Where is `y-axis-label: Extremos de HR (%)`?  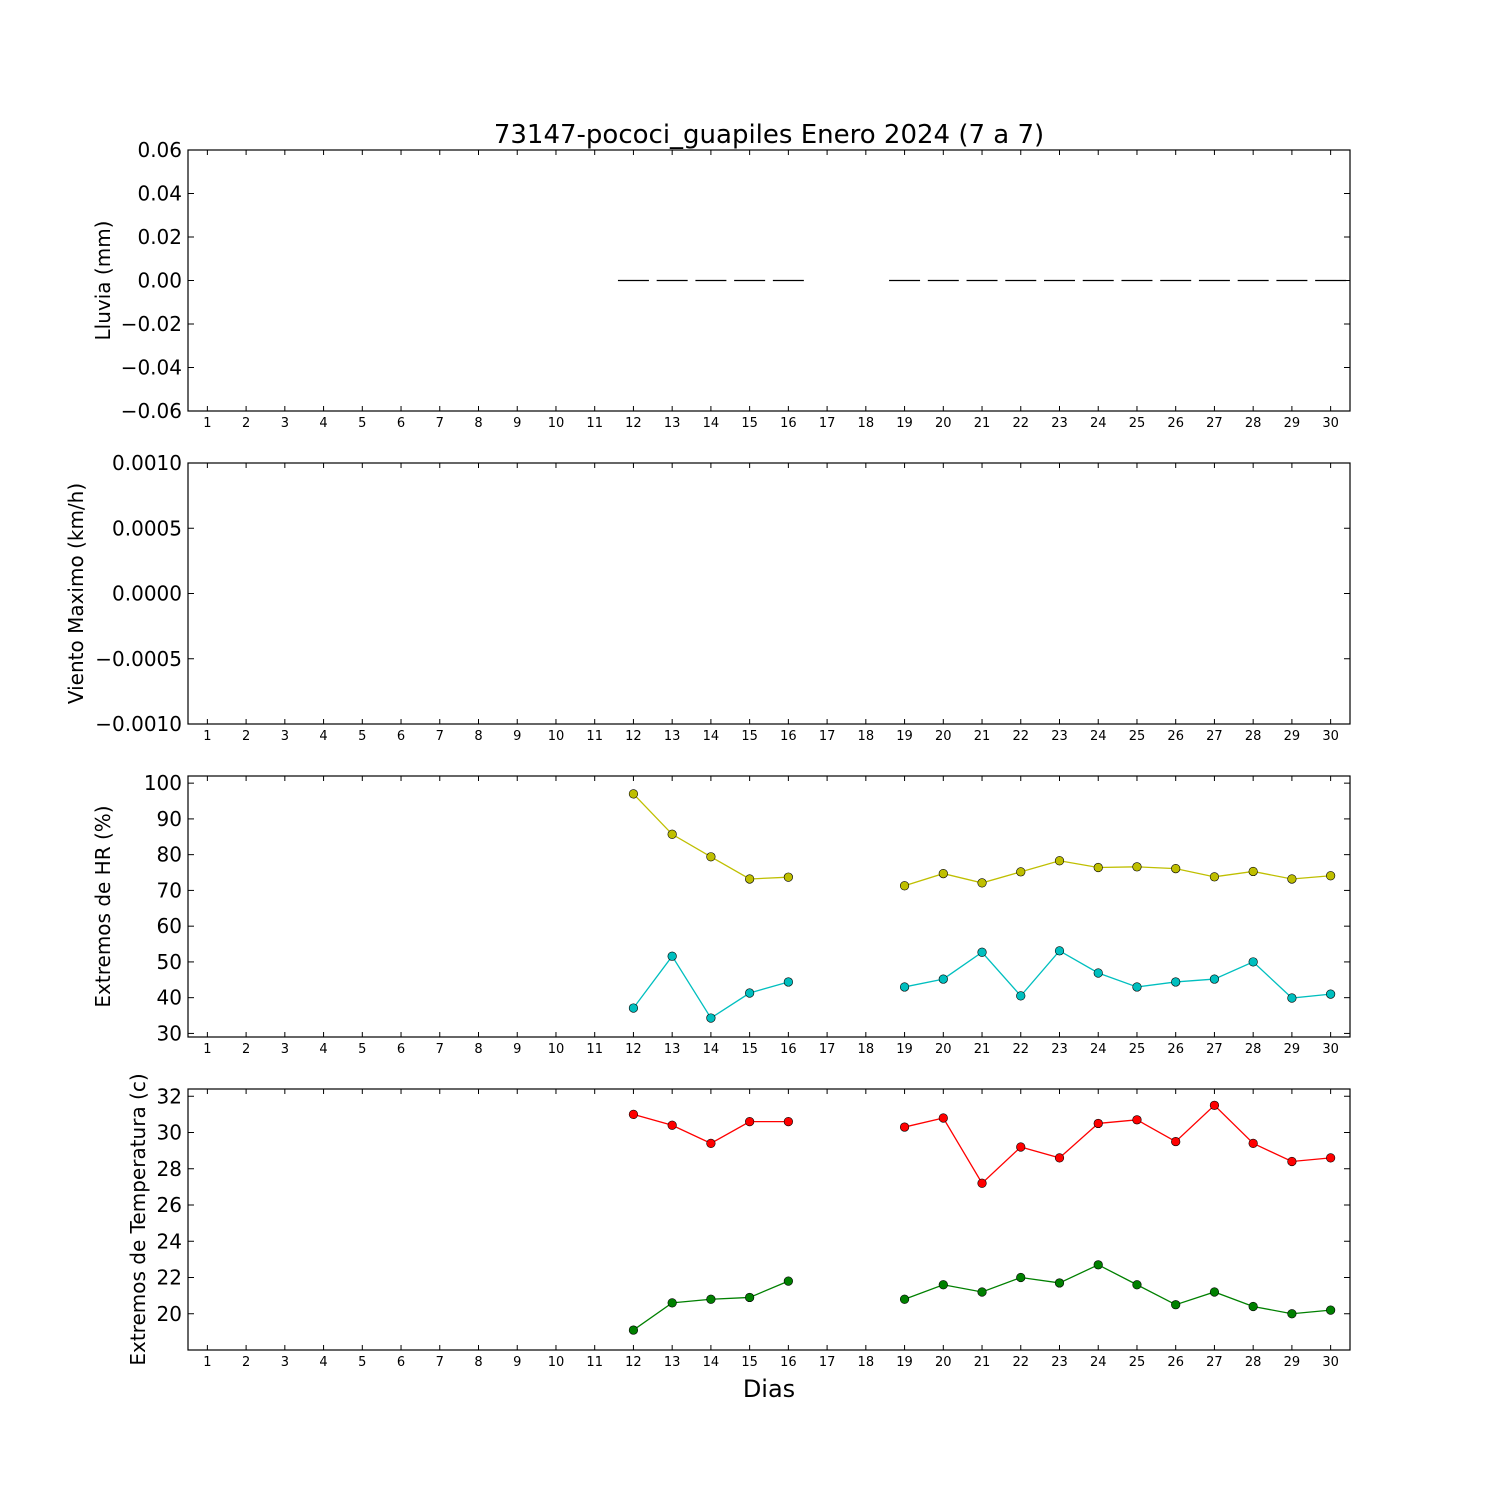
y-axis-label: Extremos de HR (%) is located at coordinates (103, 906).